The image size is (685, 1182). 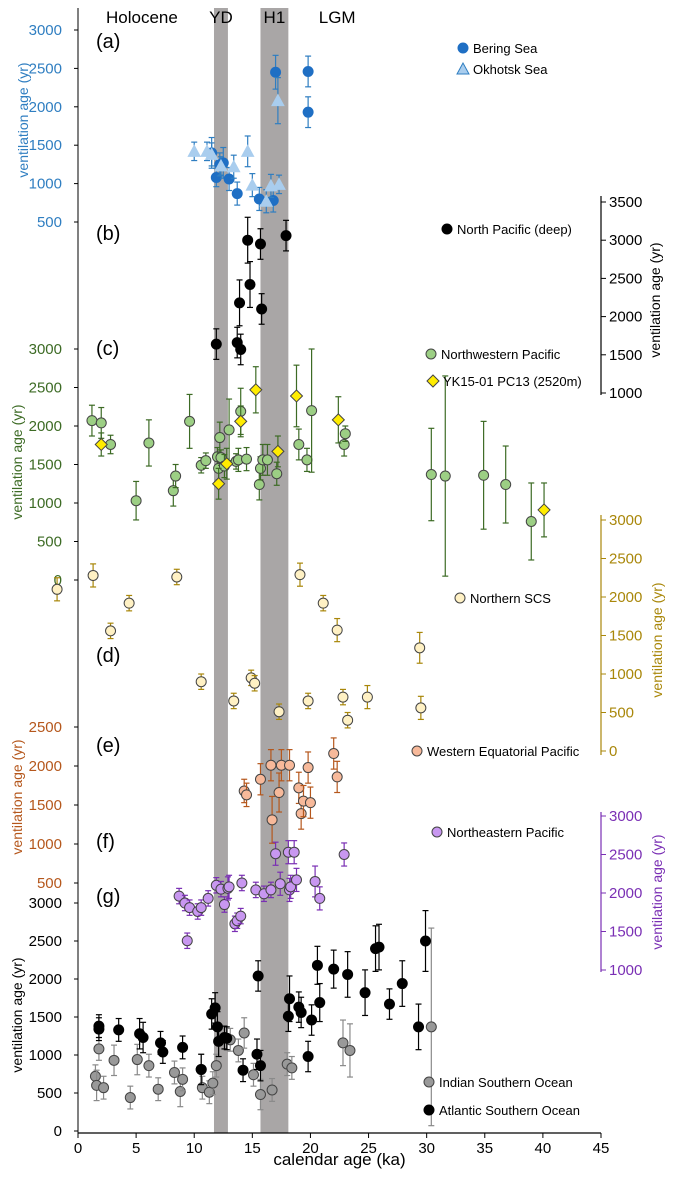 What do you see at coordinates (274, 570) in the screenshot?
I see `shaded-interval-h1` at bounding box center [274, 570].